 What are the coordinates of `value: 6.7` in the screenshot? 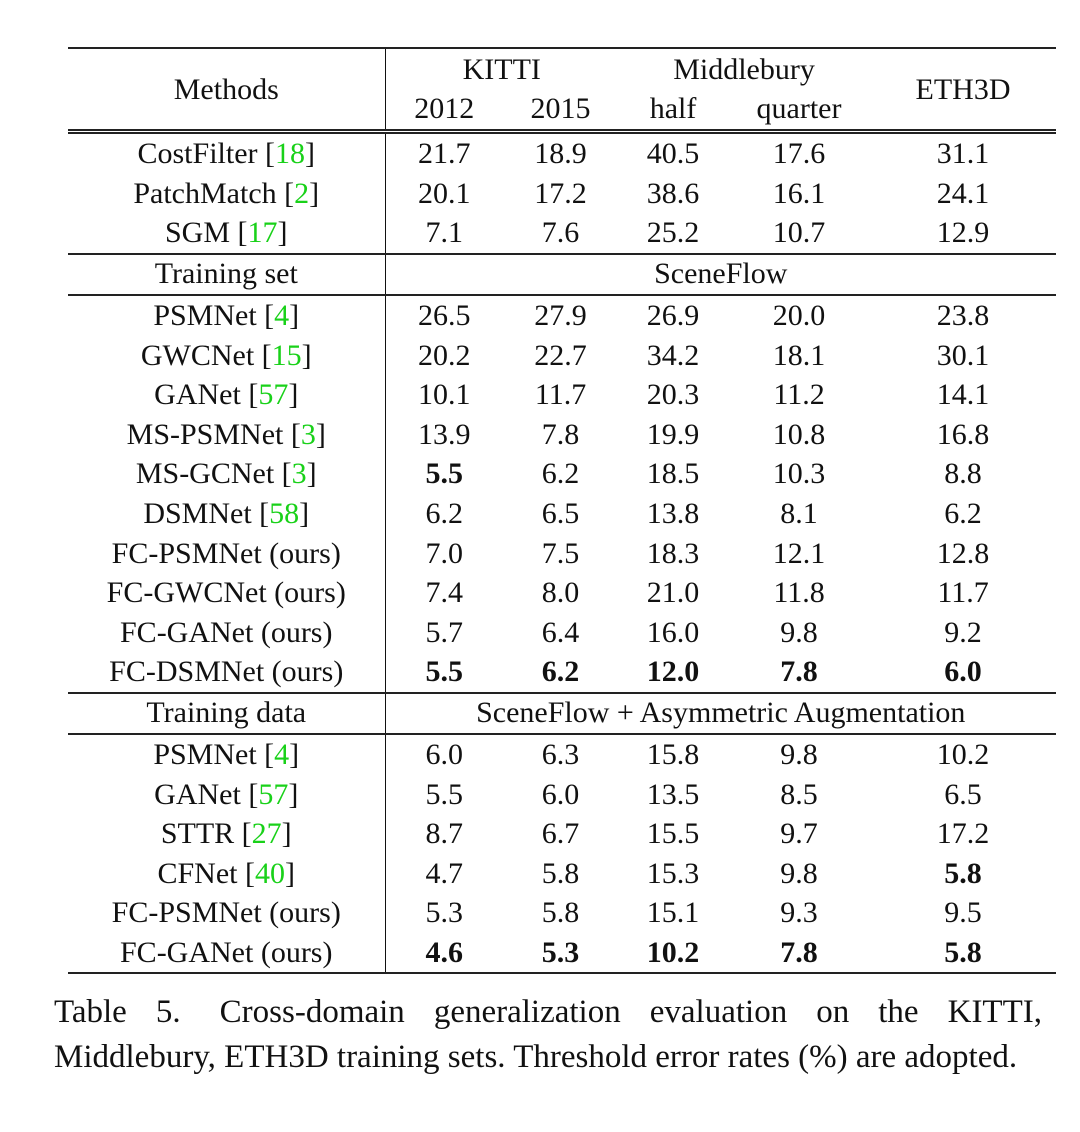 It's located at (560, 834).